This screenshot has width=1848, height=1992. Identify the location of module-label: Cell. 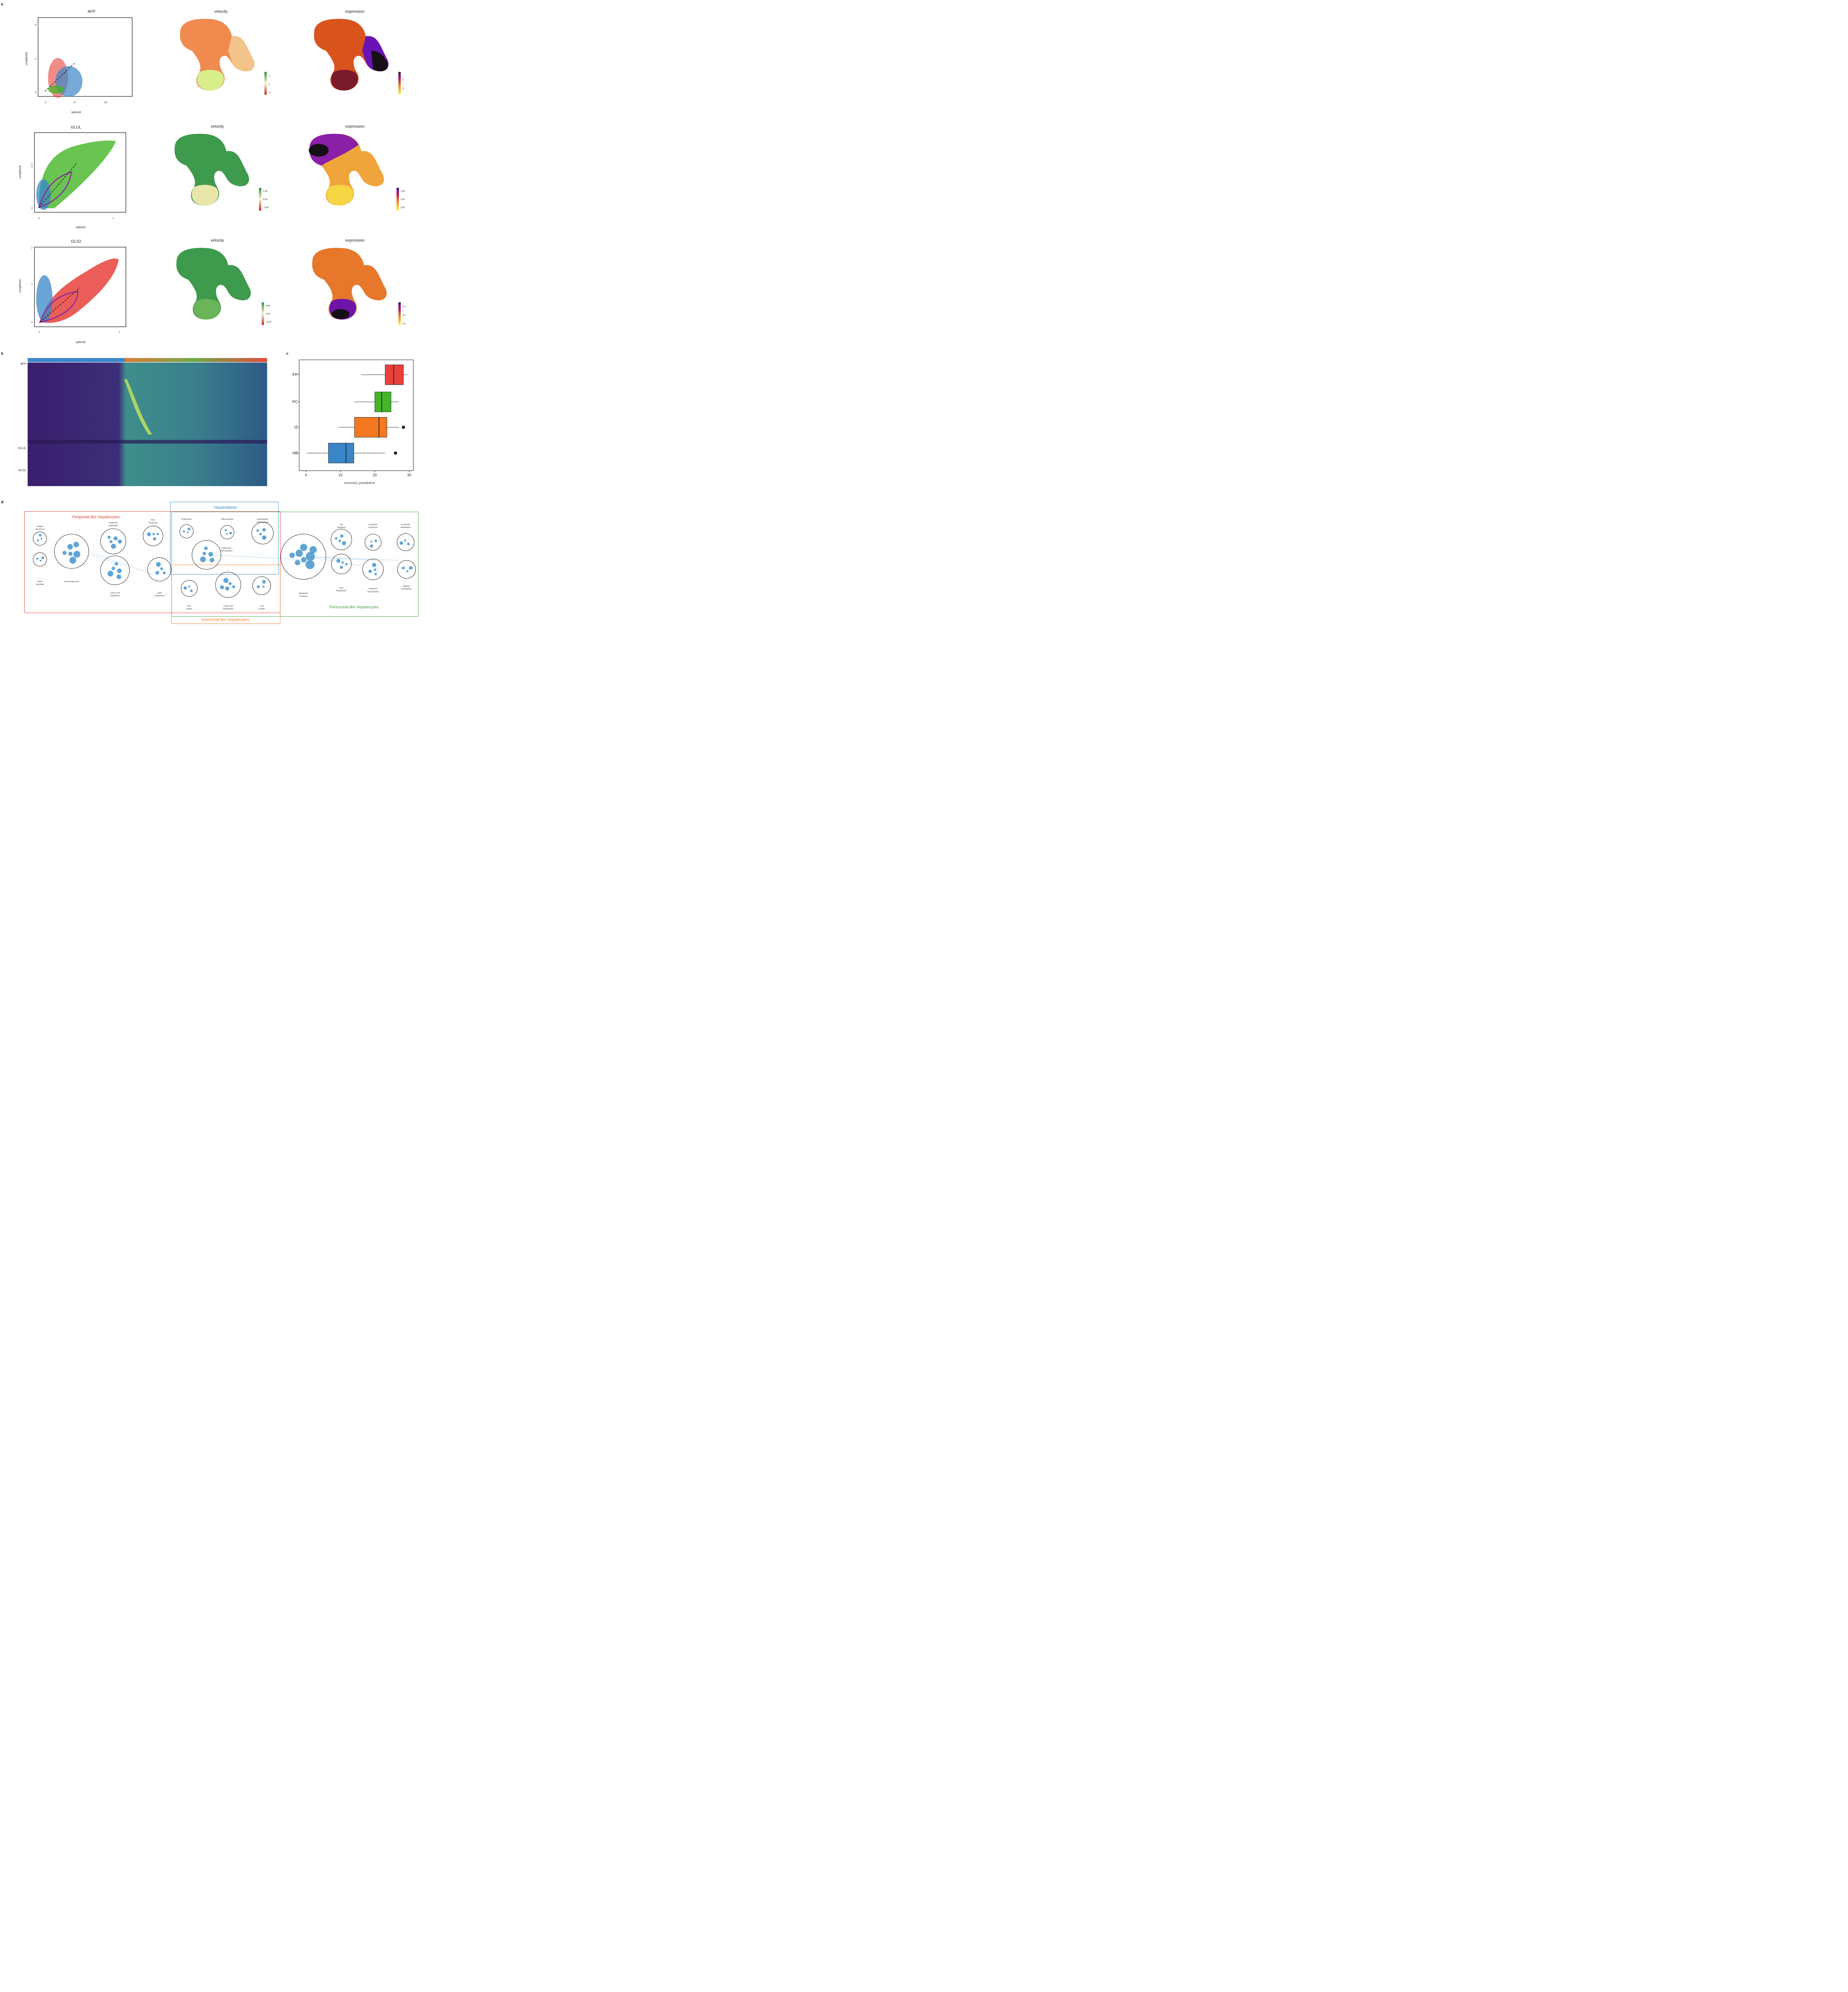
(261, 606).